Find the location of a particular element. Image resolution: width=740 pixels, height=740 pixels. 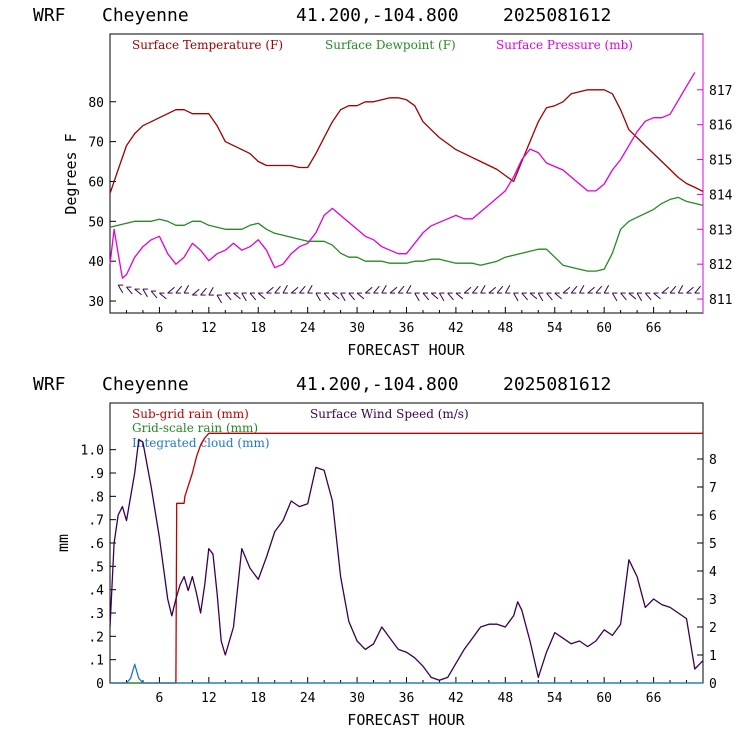

legend-integrated-cloud: Integrated cloud (mm) is located at coordinates (201, 443).